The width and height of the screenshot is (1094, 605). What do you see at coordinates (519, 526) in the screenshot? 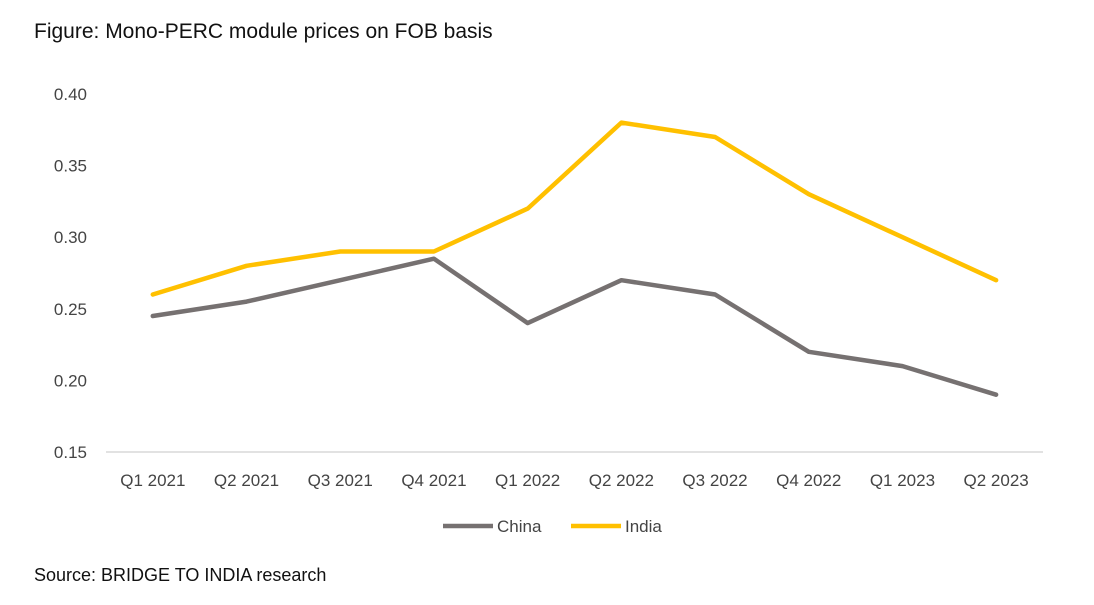
I see `legend-label-china: China` at bounding box center [519, 526].